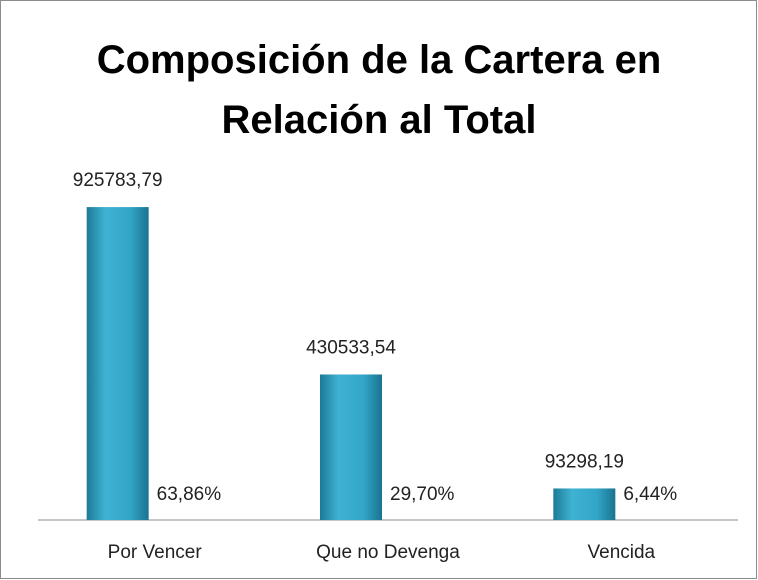 The height and width of the screenshot is (580, 758). What do you see at coordinates (422, 494) in the screenshot?
I see `value-label: 29,70%` at bounding box center [422, 494].